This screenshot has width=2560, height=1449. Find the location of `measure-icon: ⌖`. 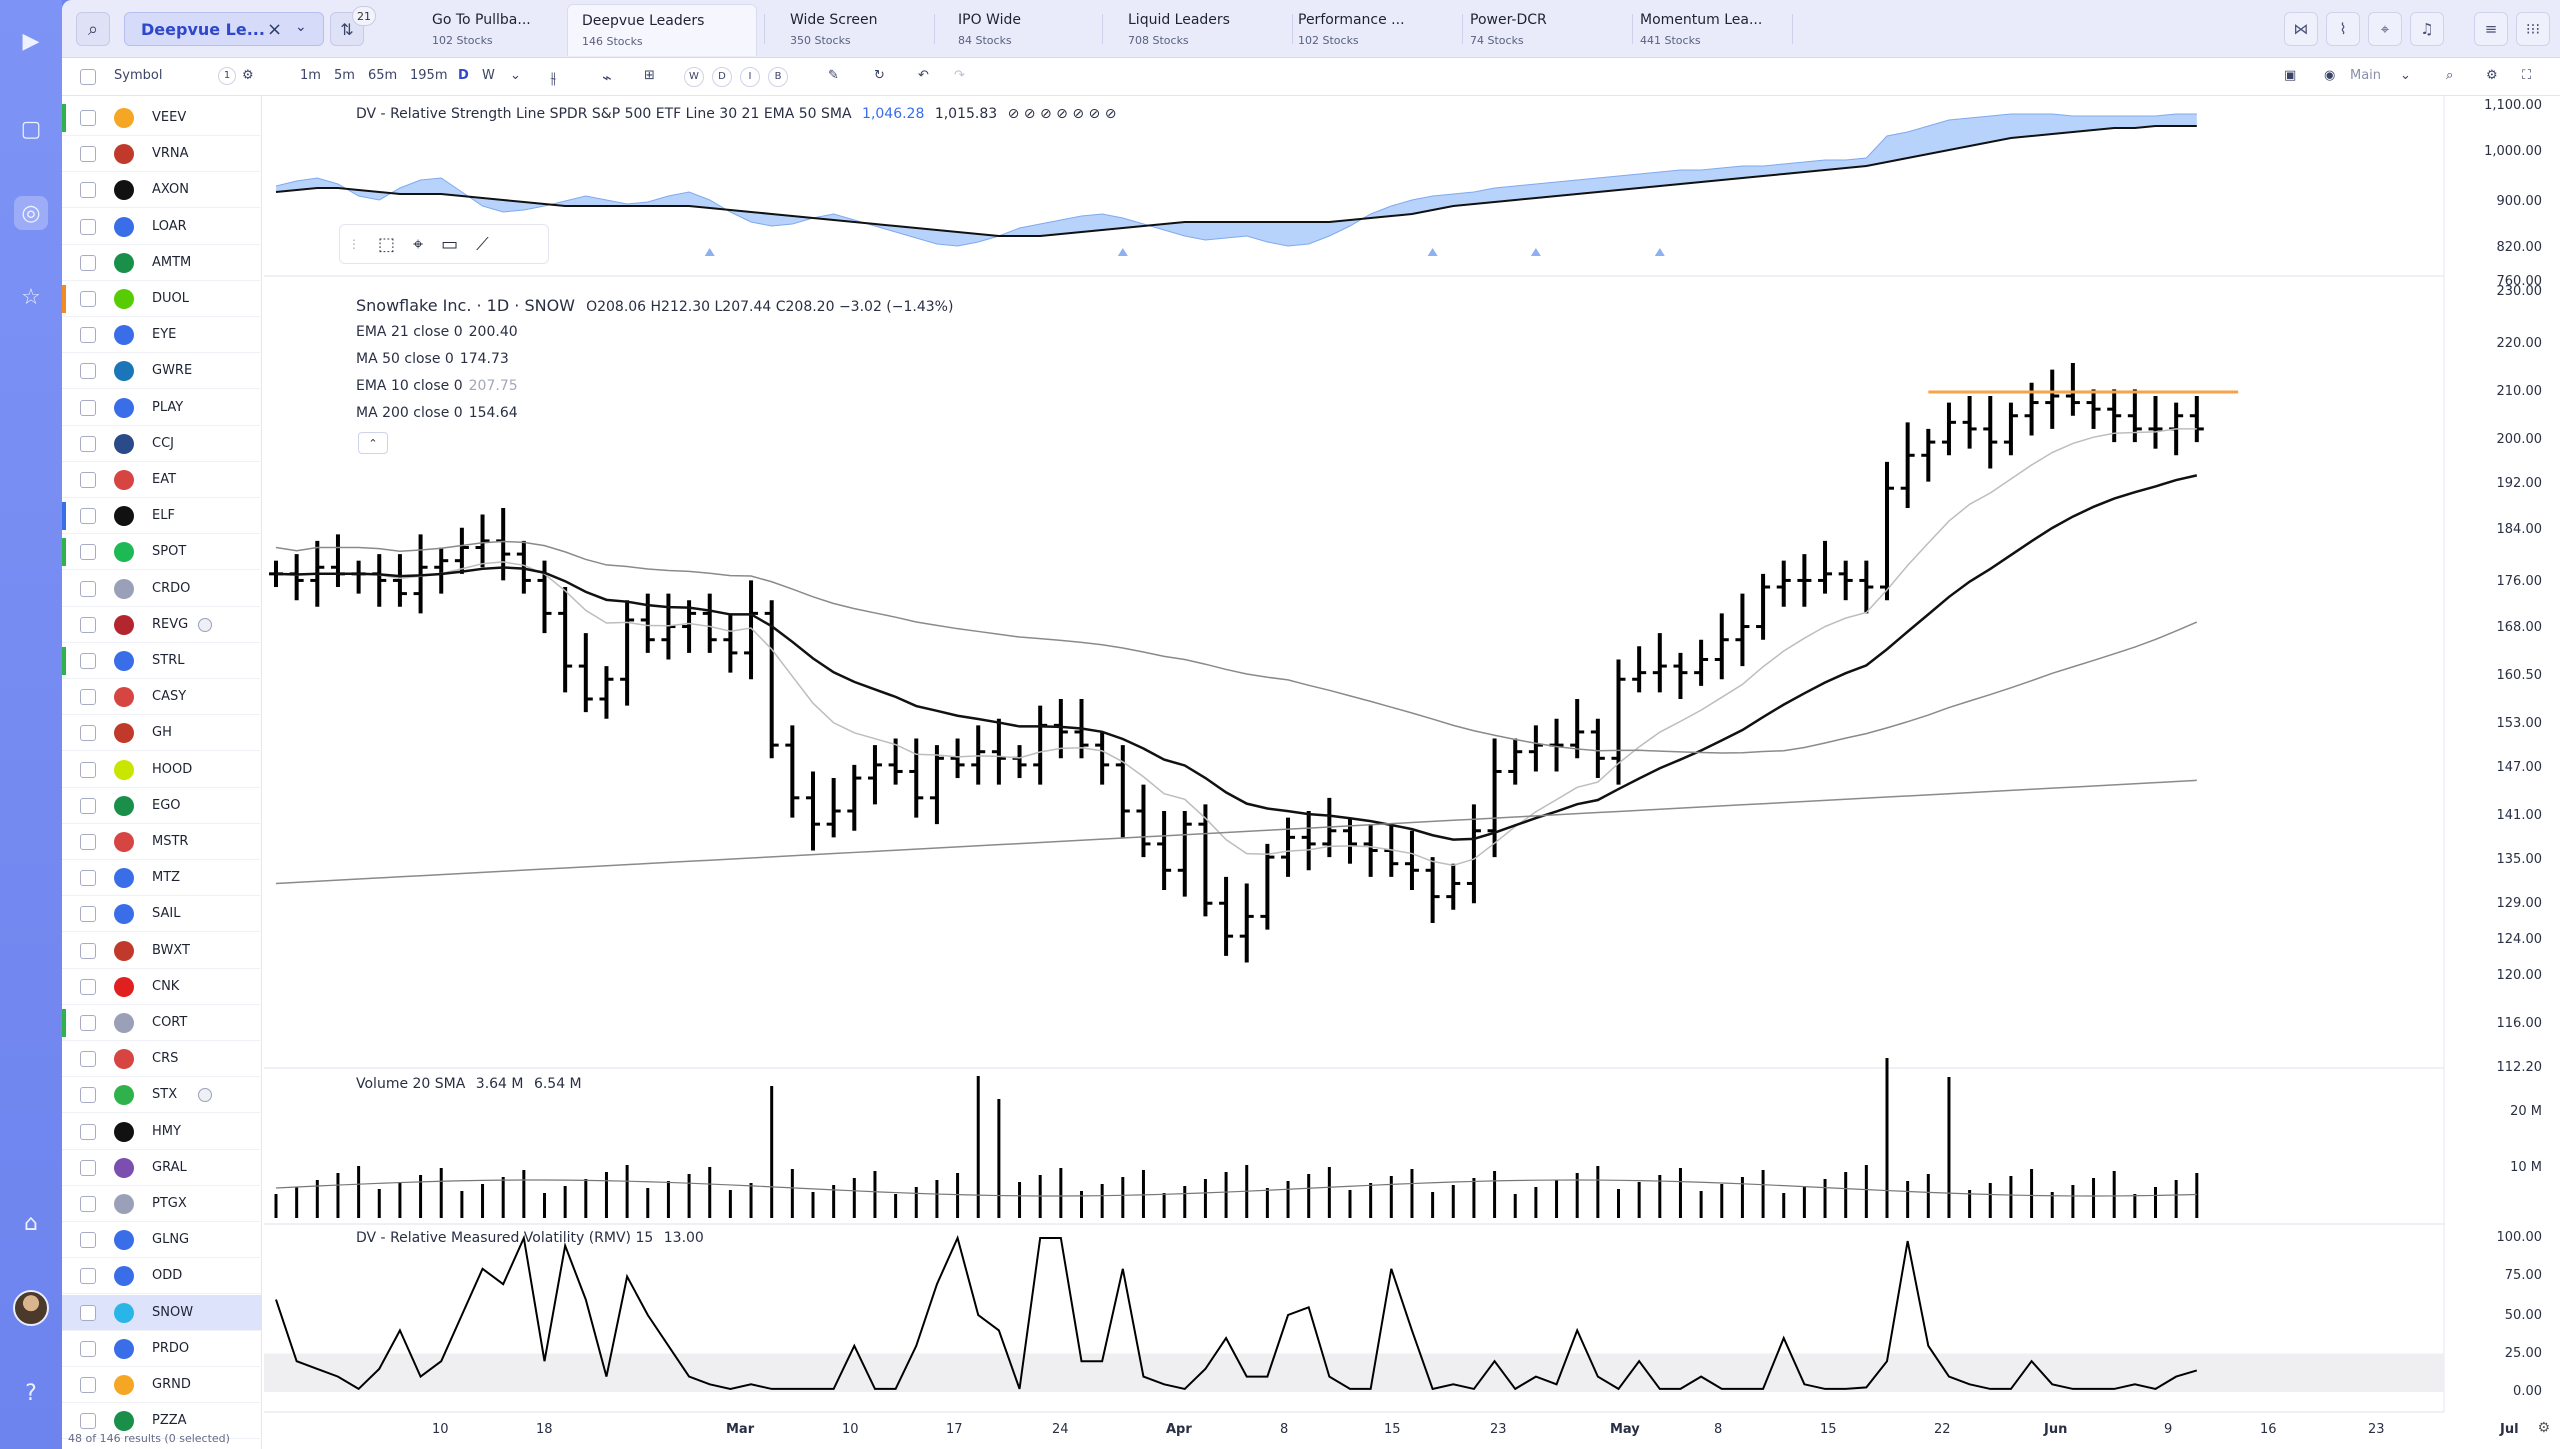

measure-icon: ⌖ is located at coordinates (2385, 29).